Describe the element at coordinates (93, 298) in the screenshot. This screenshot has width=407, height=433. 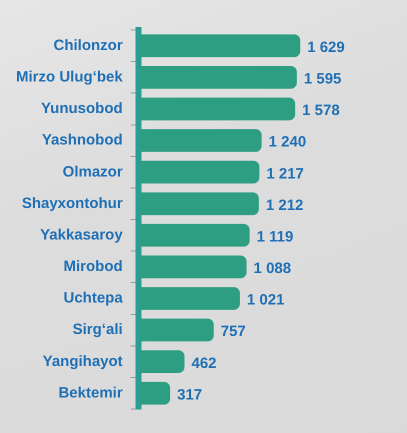
I see `y-tick-label: Uchtepa` at that location.